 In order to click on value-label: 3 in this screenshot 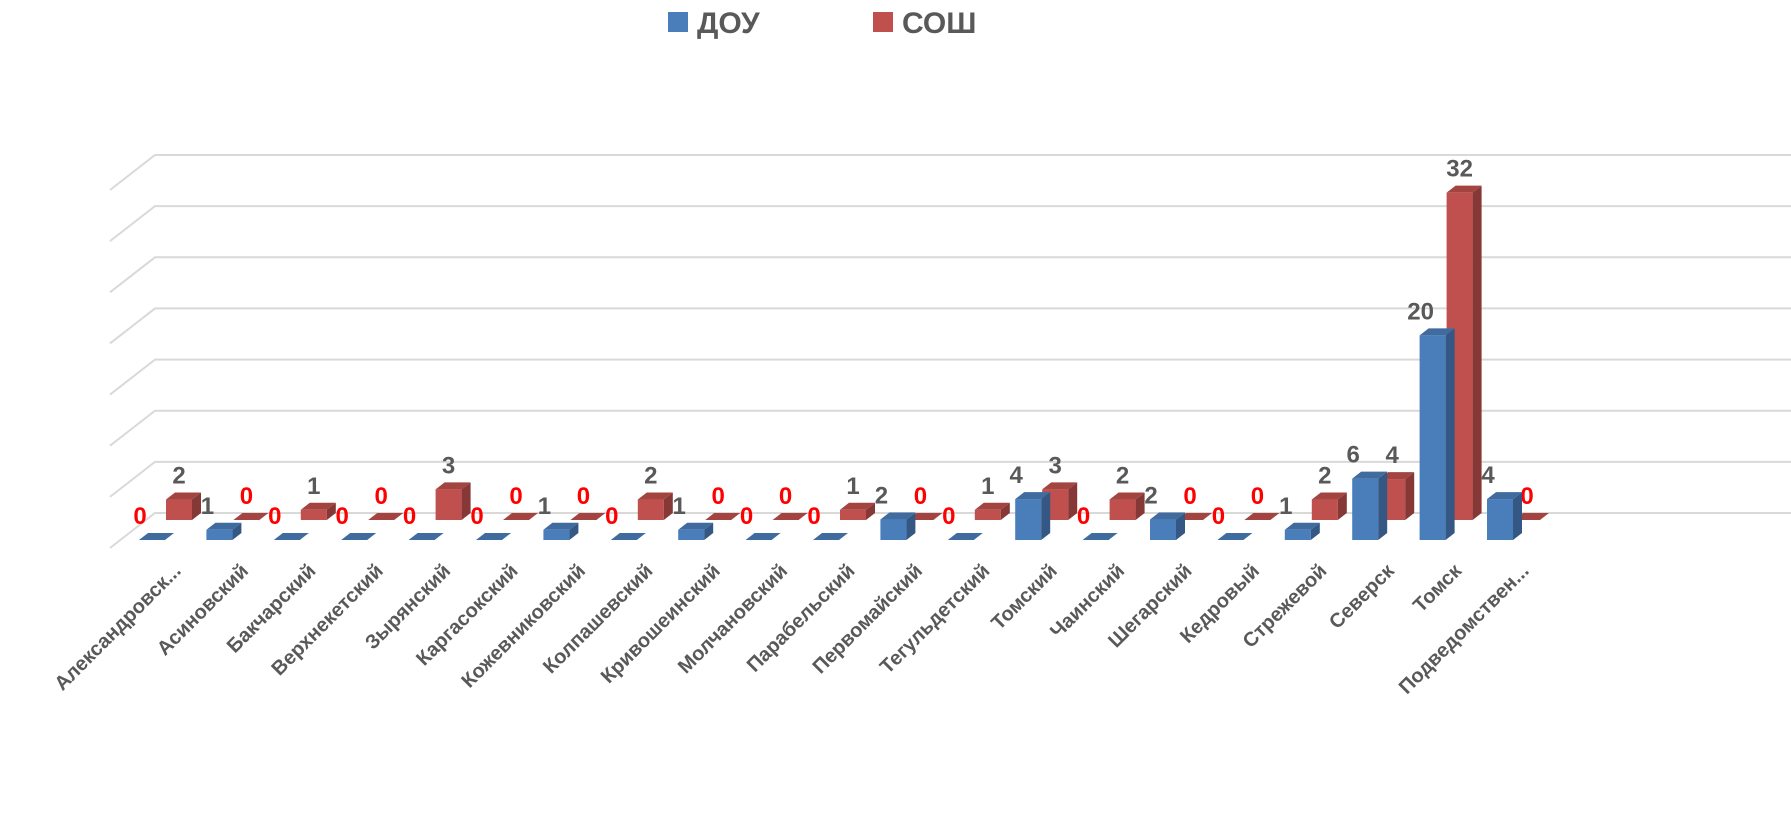, I will do `click(448, 465)`.